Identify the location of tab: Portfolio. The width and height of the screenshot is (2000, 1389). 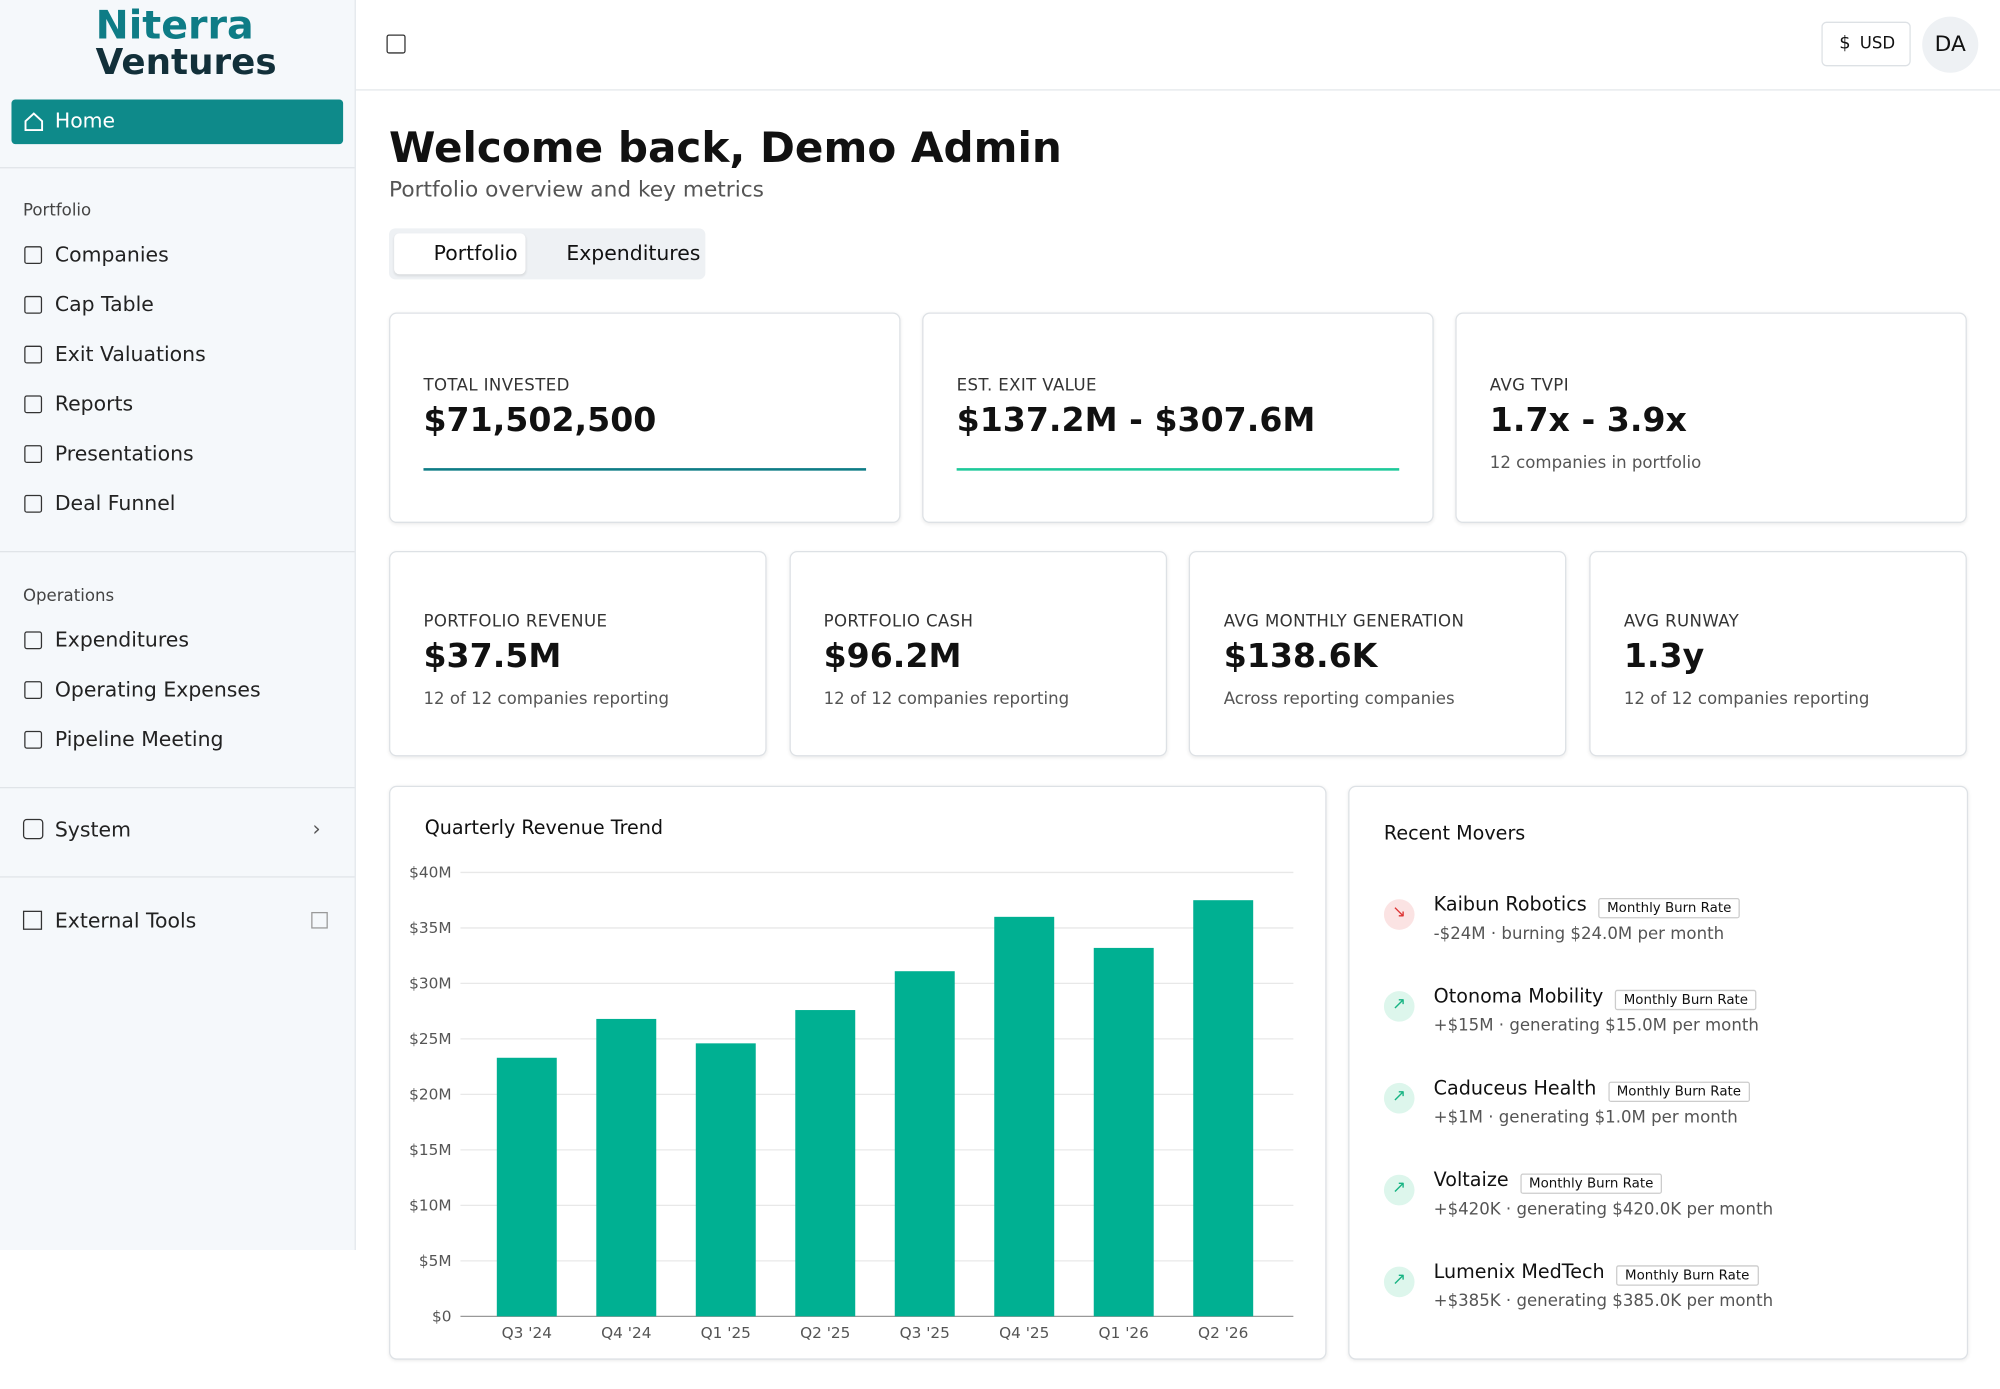
(475, 253).